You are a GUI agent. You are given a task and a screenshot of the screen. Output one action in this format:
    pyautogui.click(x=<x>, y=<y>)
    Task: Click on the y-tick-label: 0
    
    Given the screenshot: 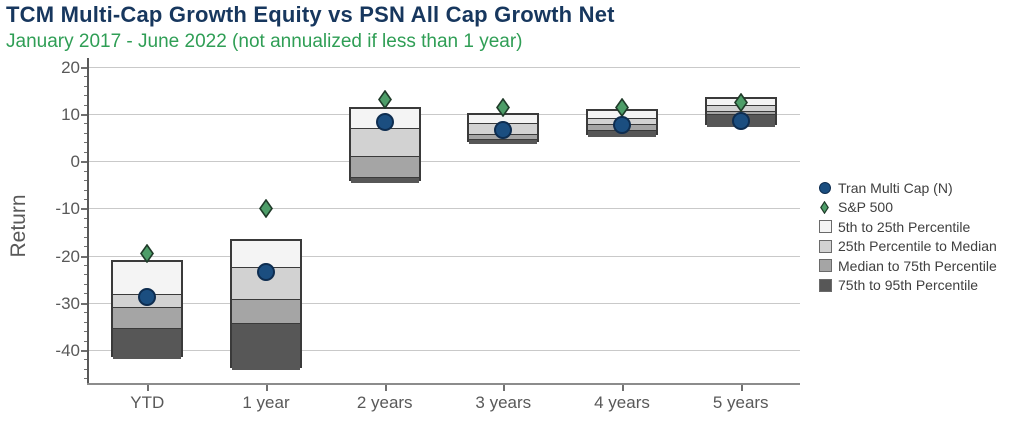 What is the action you would take?
    pyautogui.click(x=75, y=162)
    